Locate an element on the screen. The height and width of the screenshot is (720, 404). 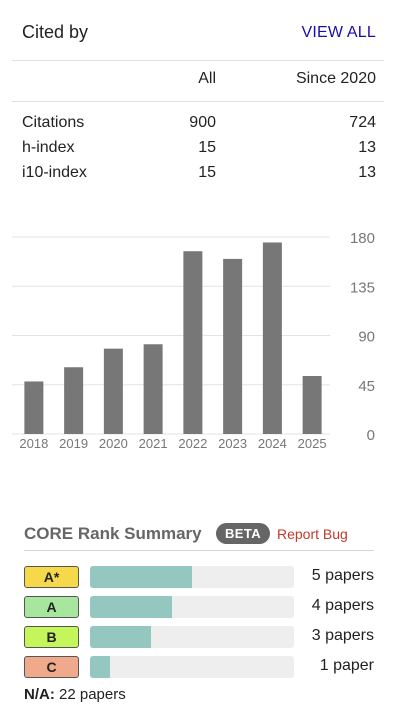
x-tick-label: 2024 is located at coordinates (272, 443).